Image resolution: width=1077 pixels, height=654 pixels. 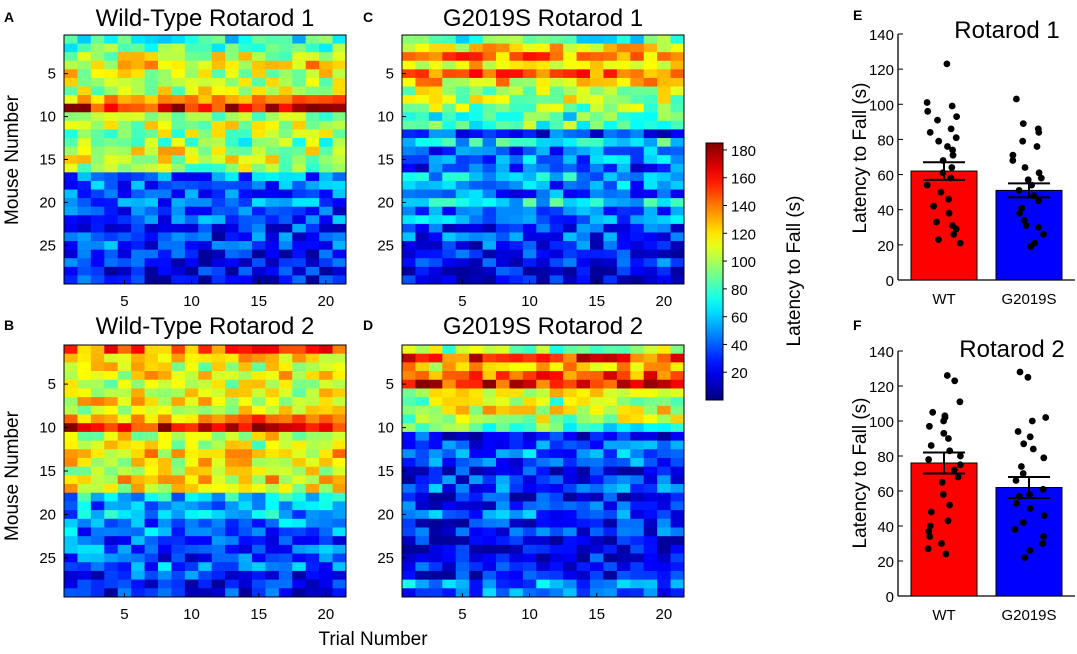 I want to click on colorbar-gradient, so click(x=714, y=271).